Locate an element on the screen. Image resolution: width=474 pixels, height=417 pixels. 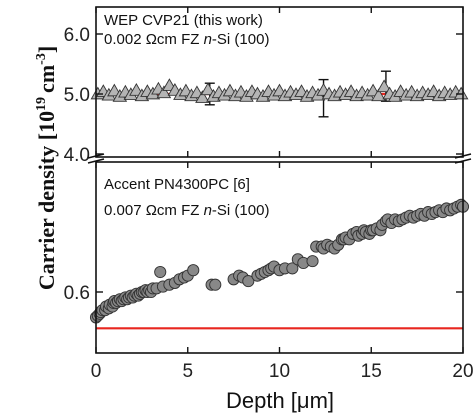
top-plot-area is located at coordinates (279, 94).